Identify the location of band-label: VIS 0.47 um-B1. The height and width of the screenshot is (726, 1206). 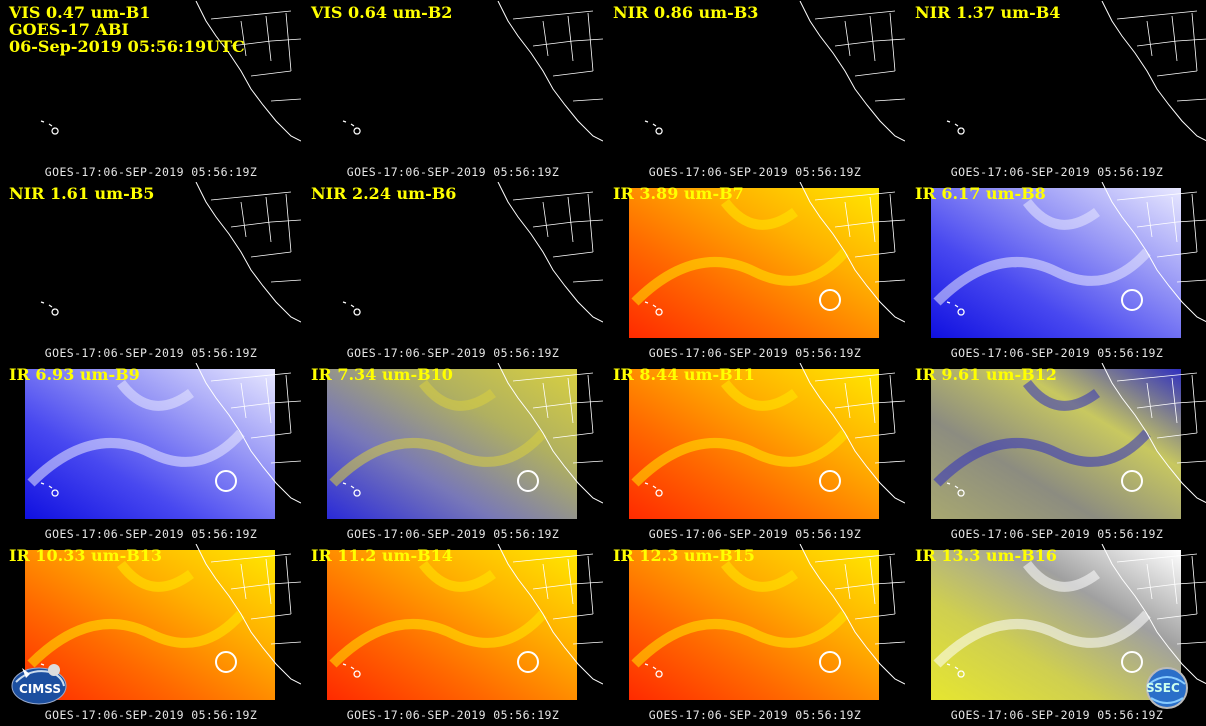
(80, 12).